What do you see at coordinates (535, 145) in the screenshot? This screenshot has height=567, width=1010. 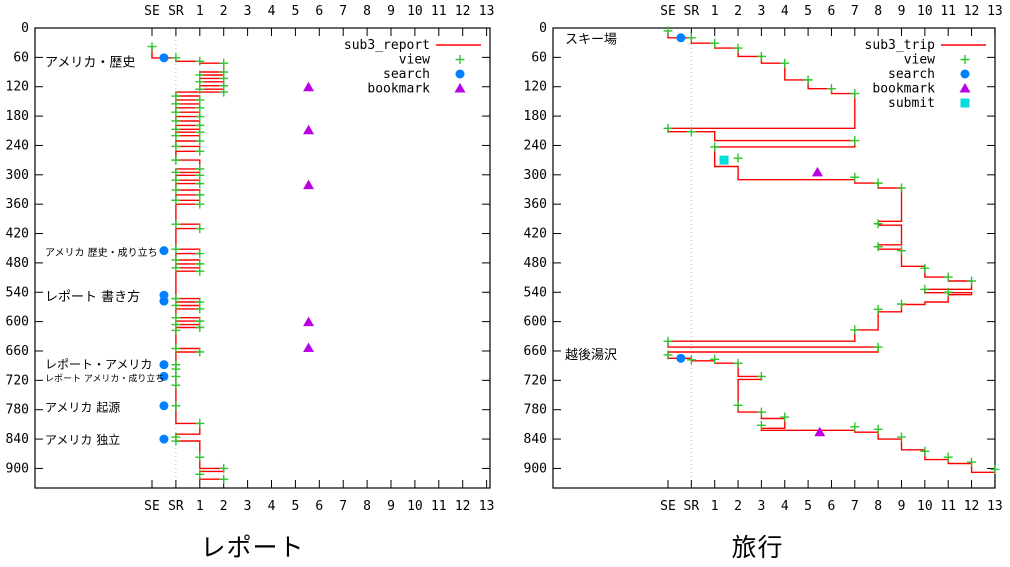 I see `y-tick-label: 240` at bounding box center [535, 145].